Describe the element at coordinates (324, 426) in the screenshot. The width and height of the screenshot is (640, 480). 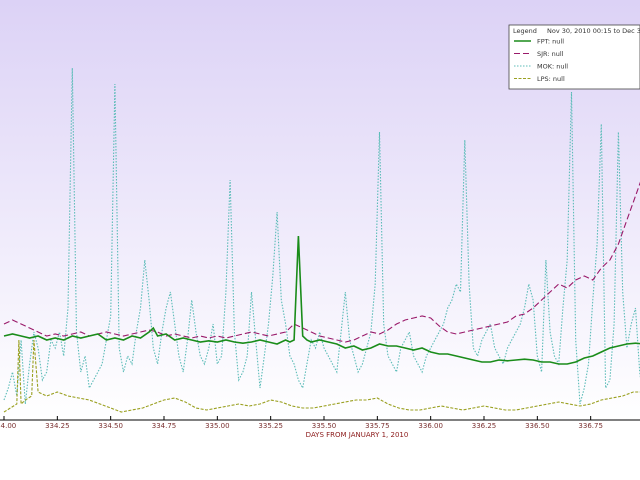
I see `x-tick-label: 335.50` at that location.